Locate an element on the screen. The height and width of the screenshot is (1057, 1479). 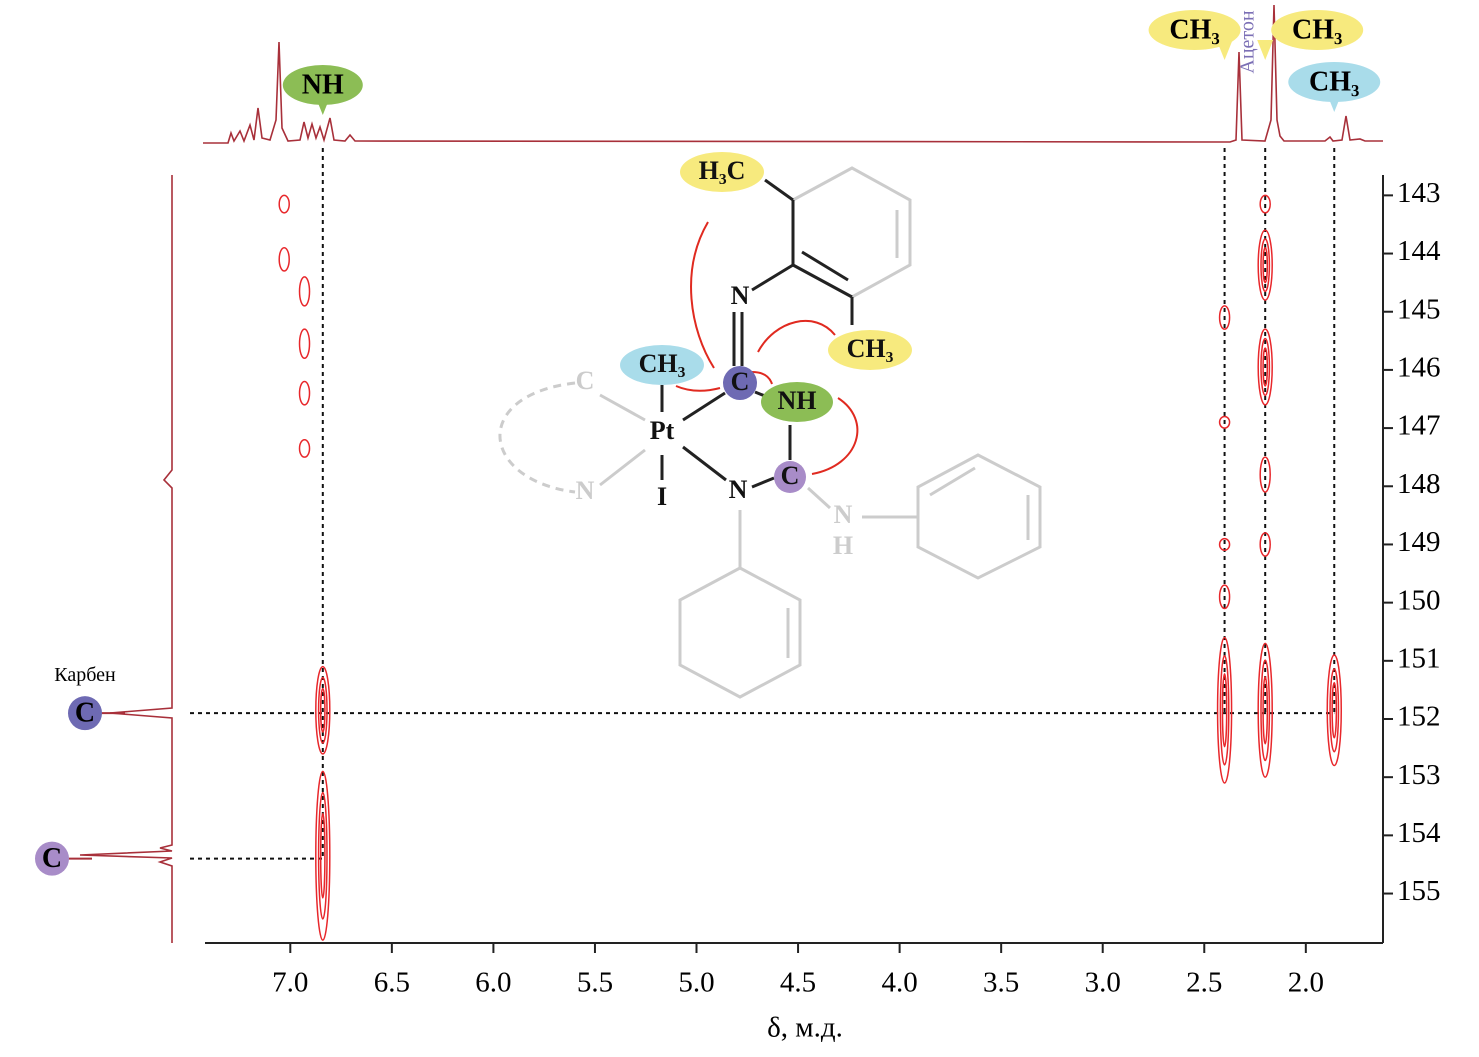
peak-label: NH is located at coordinates (323, 84).